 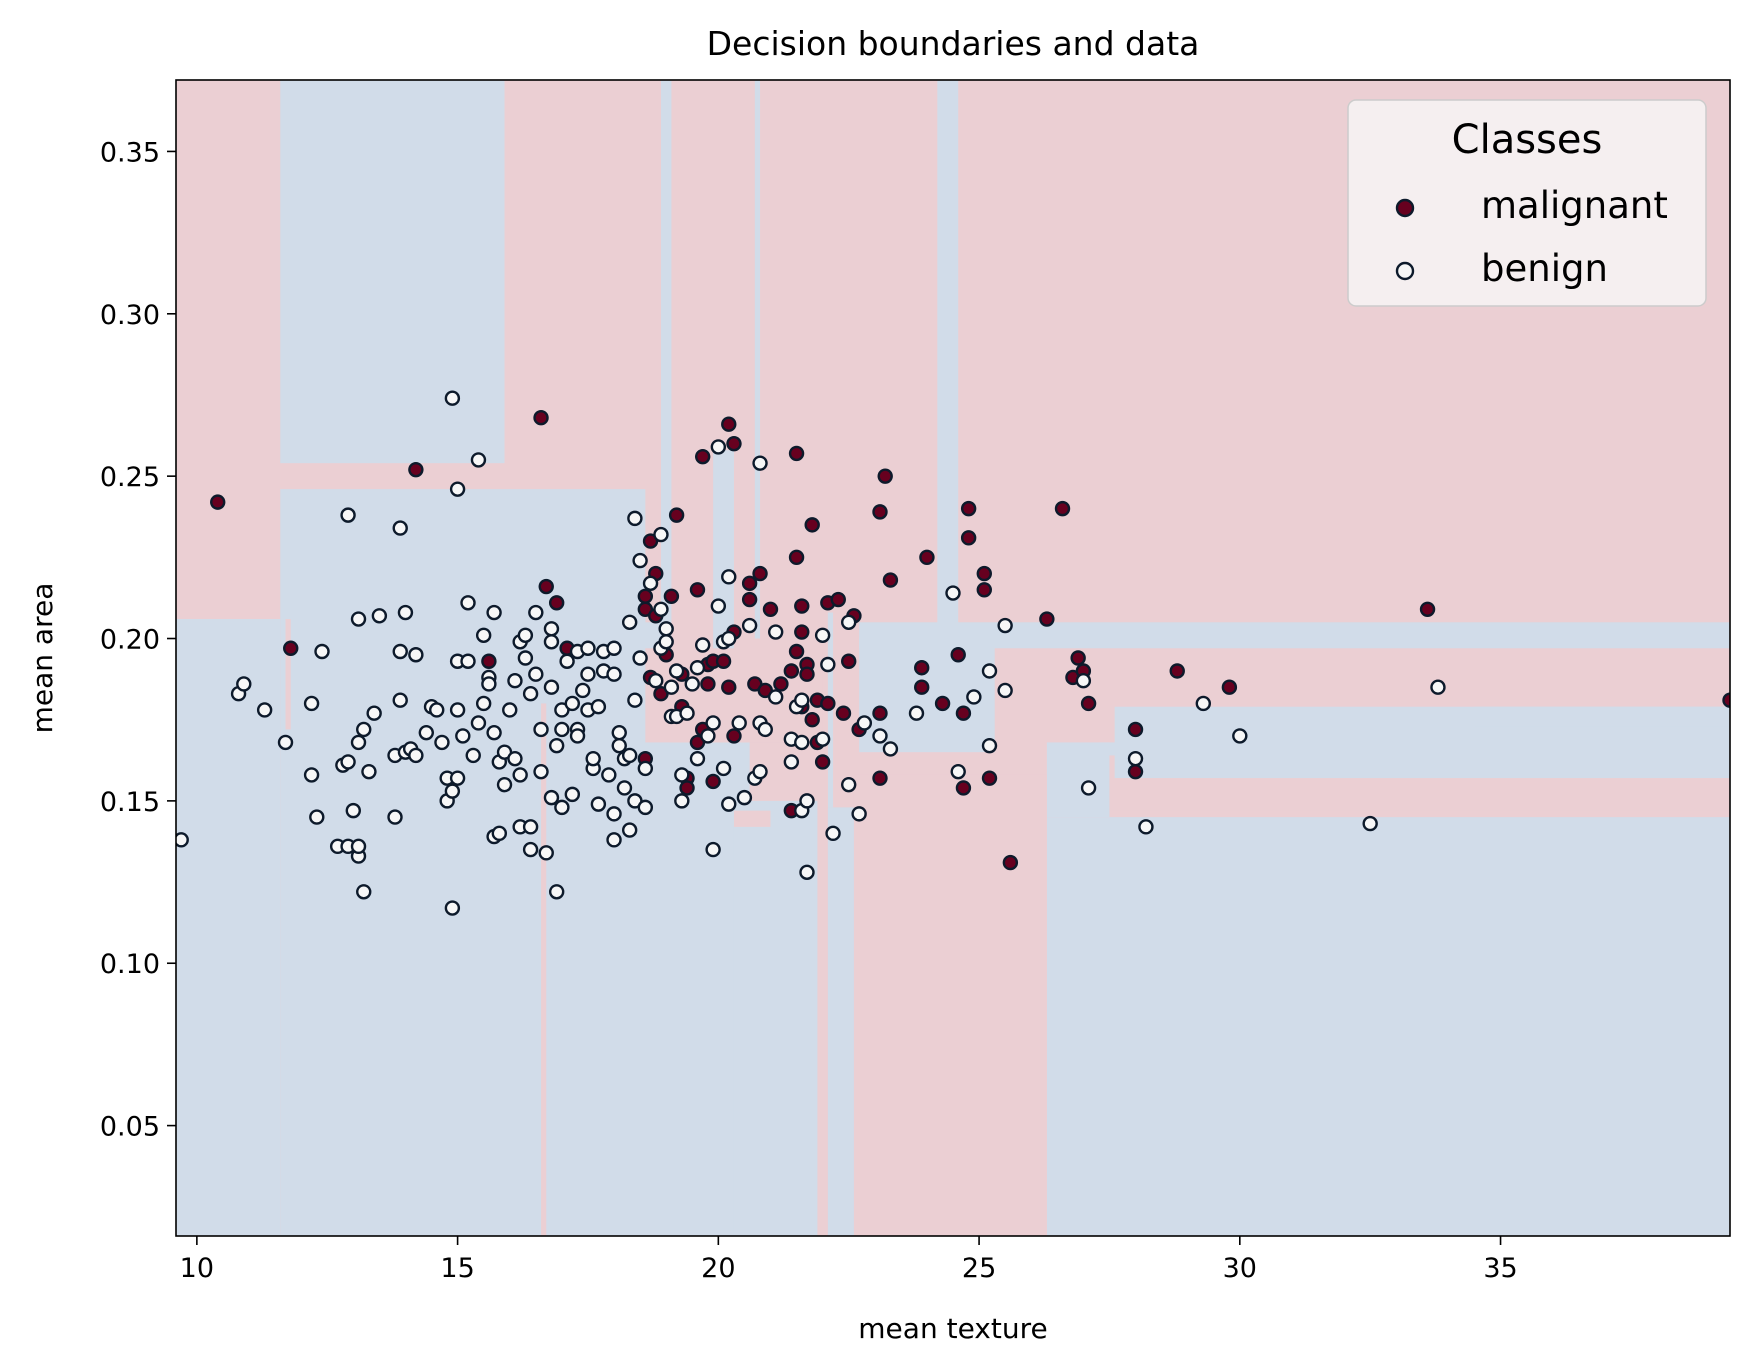 I want to click on y-tick-label-0: 0.05, so click(x=130, y=1127).